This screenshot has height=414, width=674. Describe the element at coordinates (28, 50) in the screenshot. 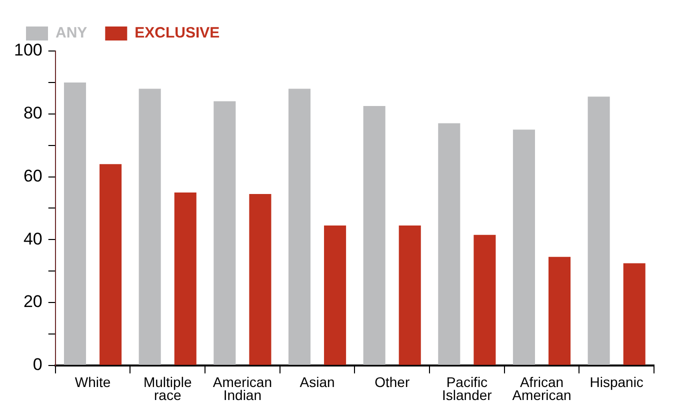

I see `y-tick-label: 100` at that location.